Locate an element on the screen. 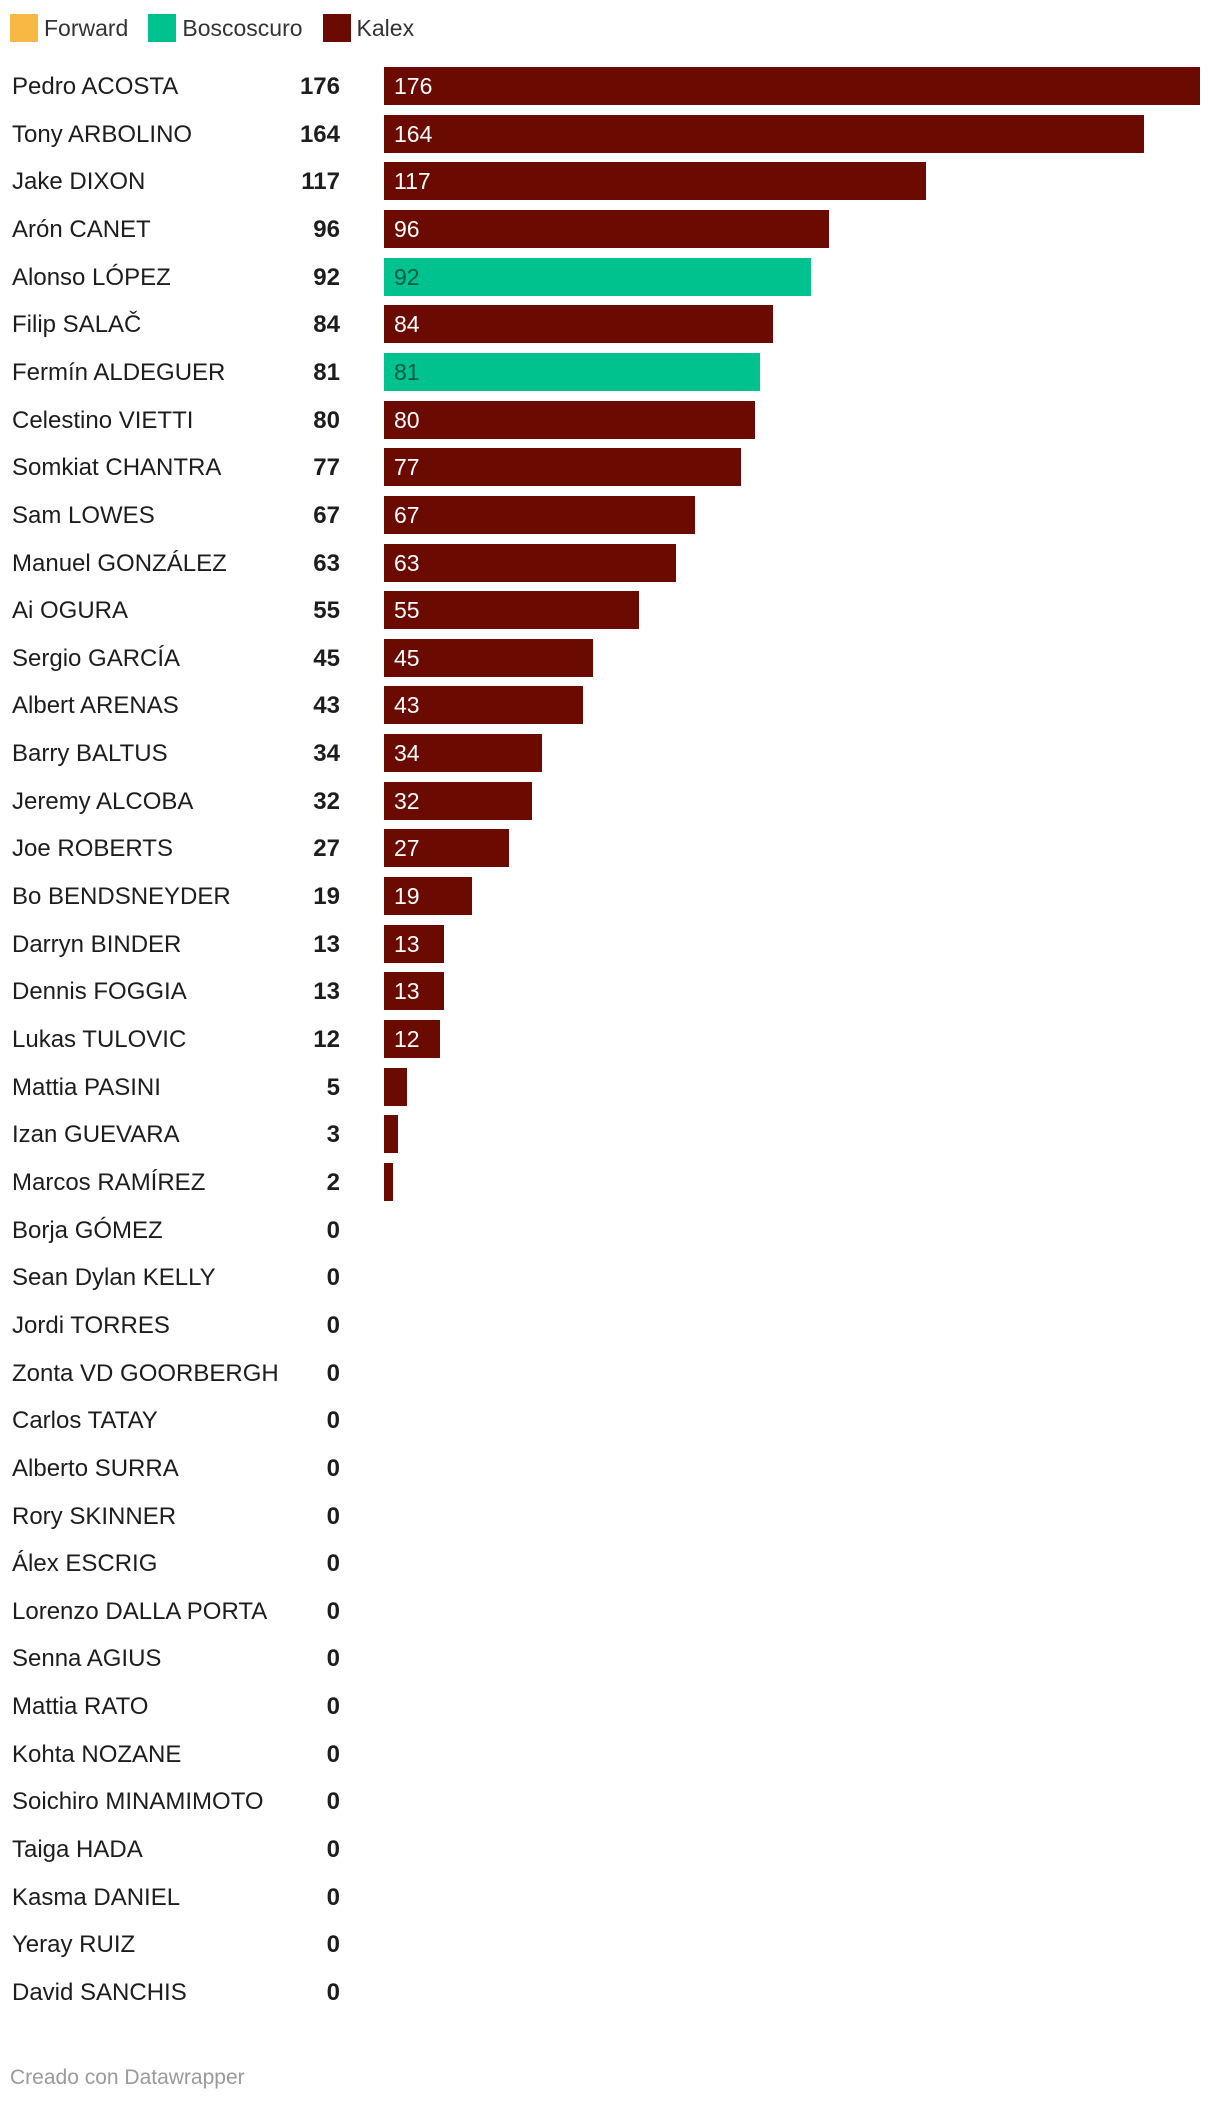 The width and height of the screenshot is (1220, 2106). rider-name: Filip SALAČ is located at coordinates (77, 325).